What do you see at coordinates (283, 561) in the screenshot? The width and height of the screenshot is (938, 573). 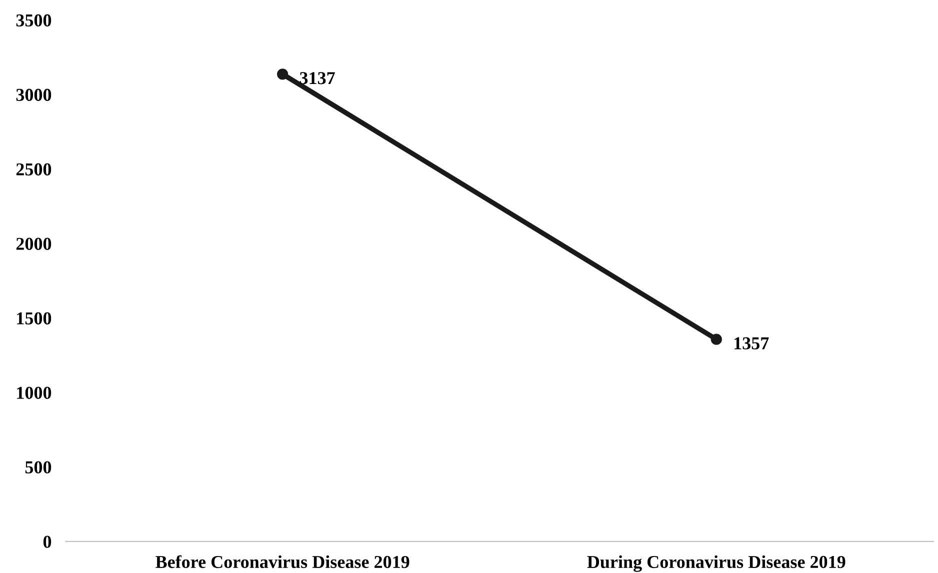 I see `x-tick-label: Before Coronavirus Disease 2019` at bounding box center [283, 561].